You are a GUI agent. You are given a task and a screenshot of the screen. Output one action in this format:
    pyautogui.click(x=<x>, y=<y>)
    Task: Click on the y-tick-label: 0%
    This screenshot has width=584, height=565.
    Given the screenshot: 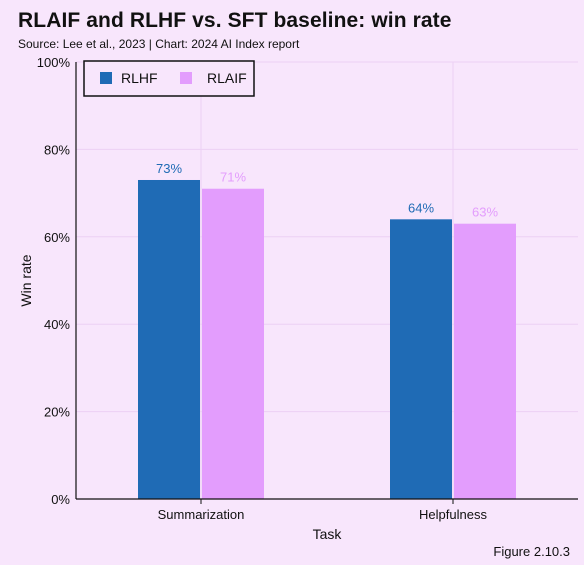 What is the action you would take?
    pyautogui.click(x=60, y=499)
    